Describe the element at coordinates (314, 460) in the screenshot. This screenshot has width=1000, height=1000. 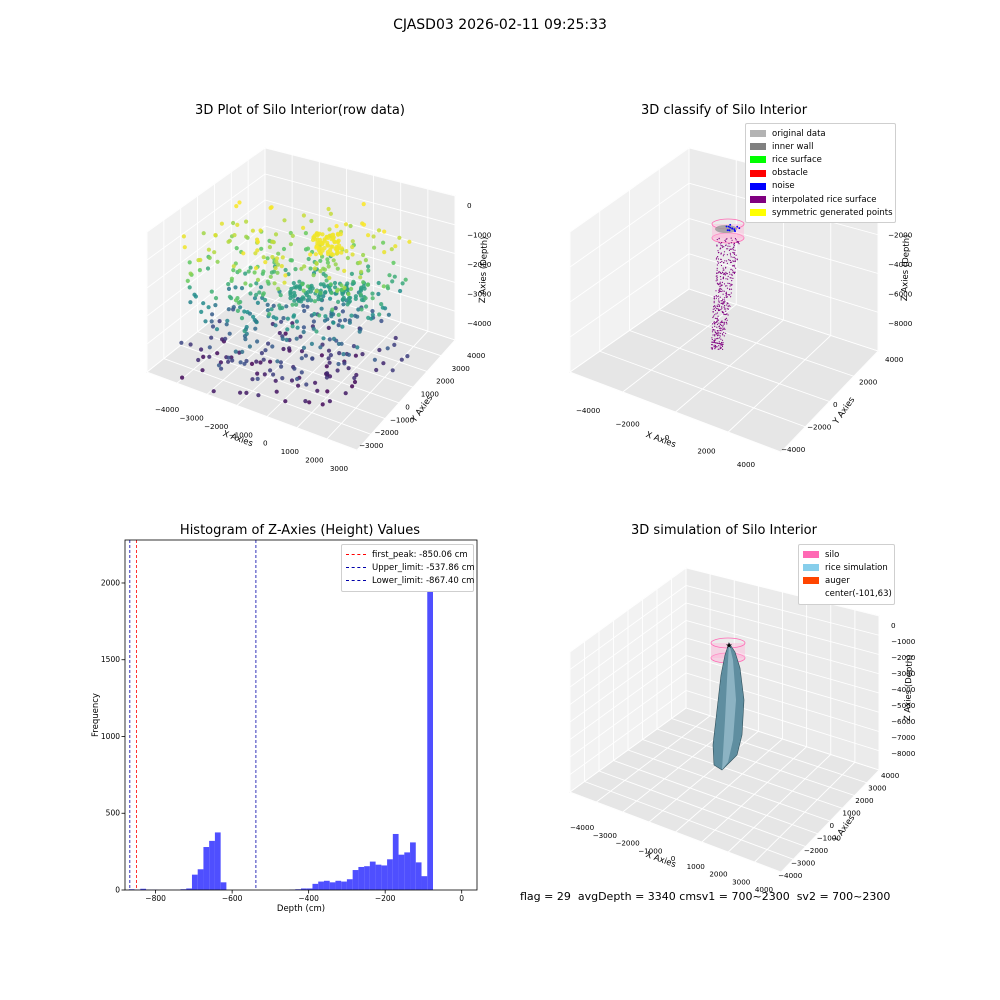
I see `plot1-x-tick: 2000` at that location.